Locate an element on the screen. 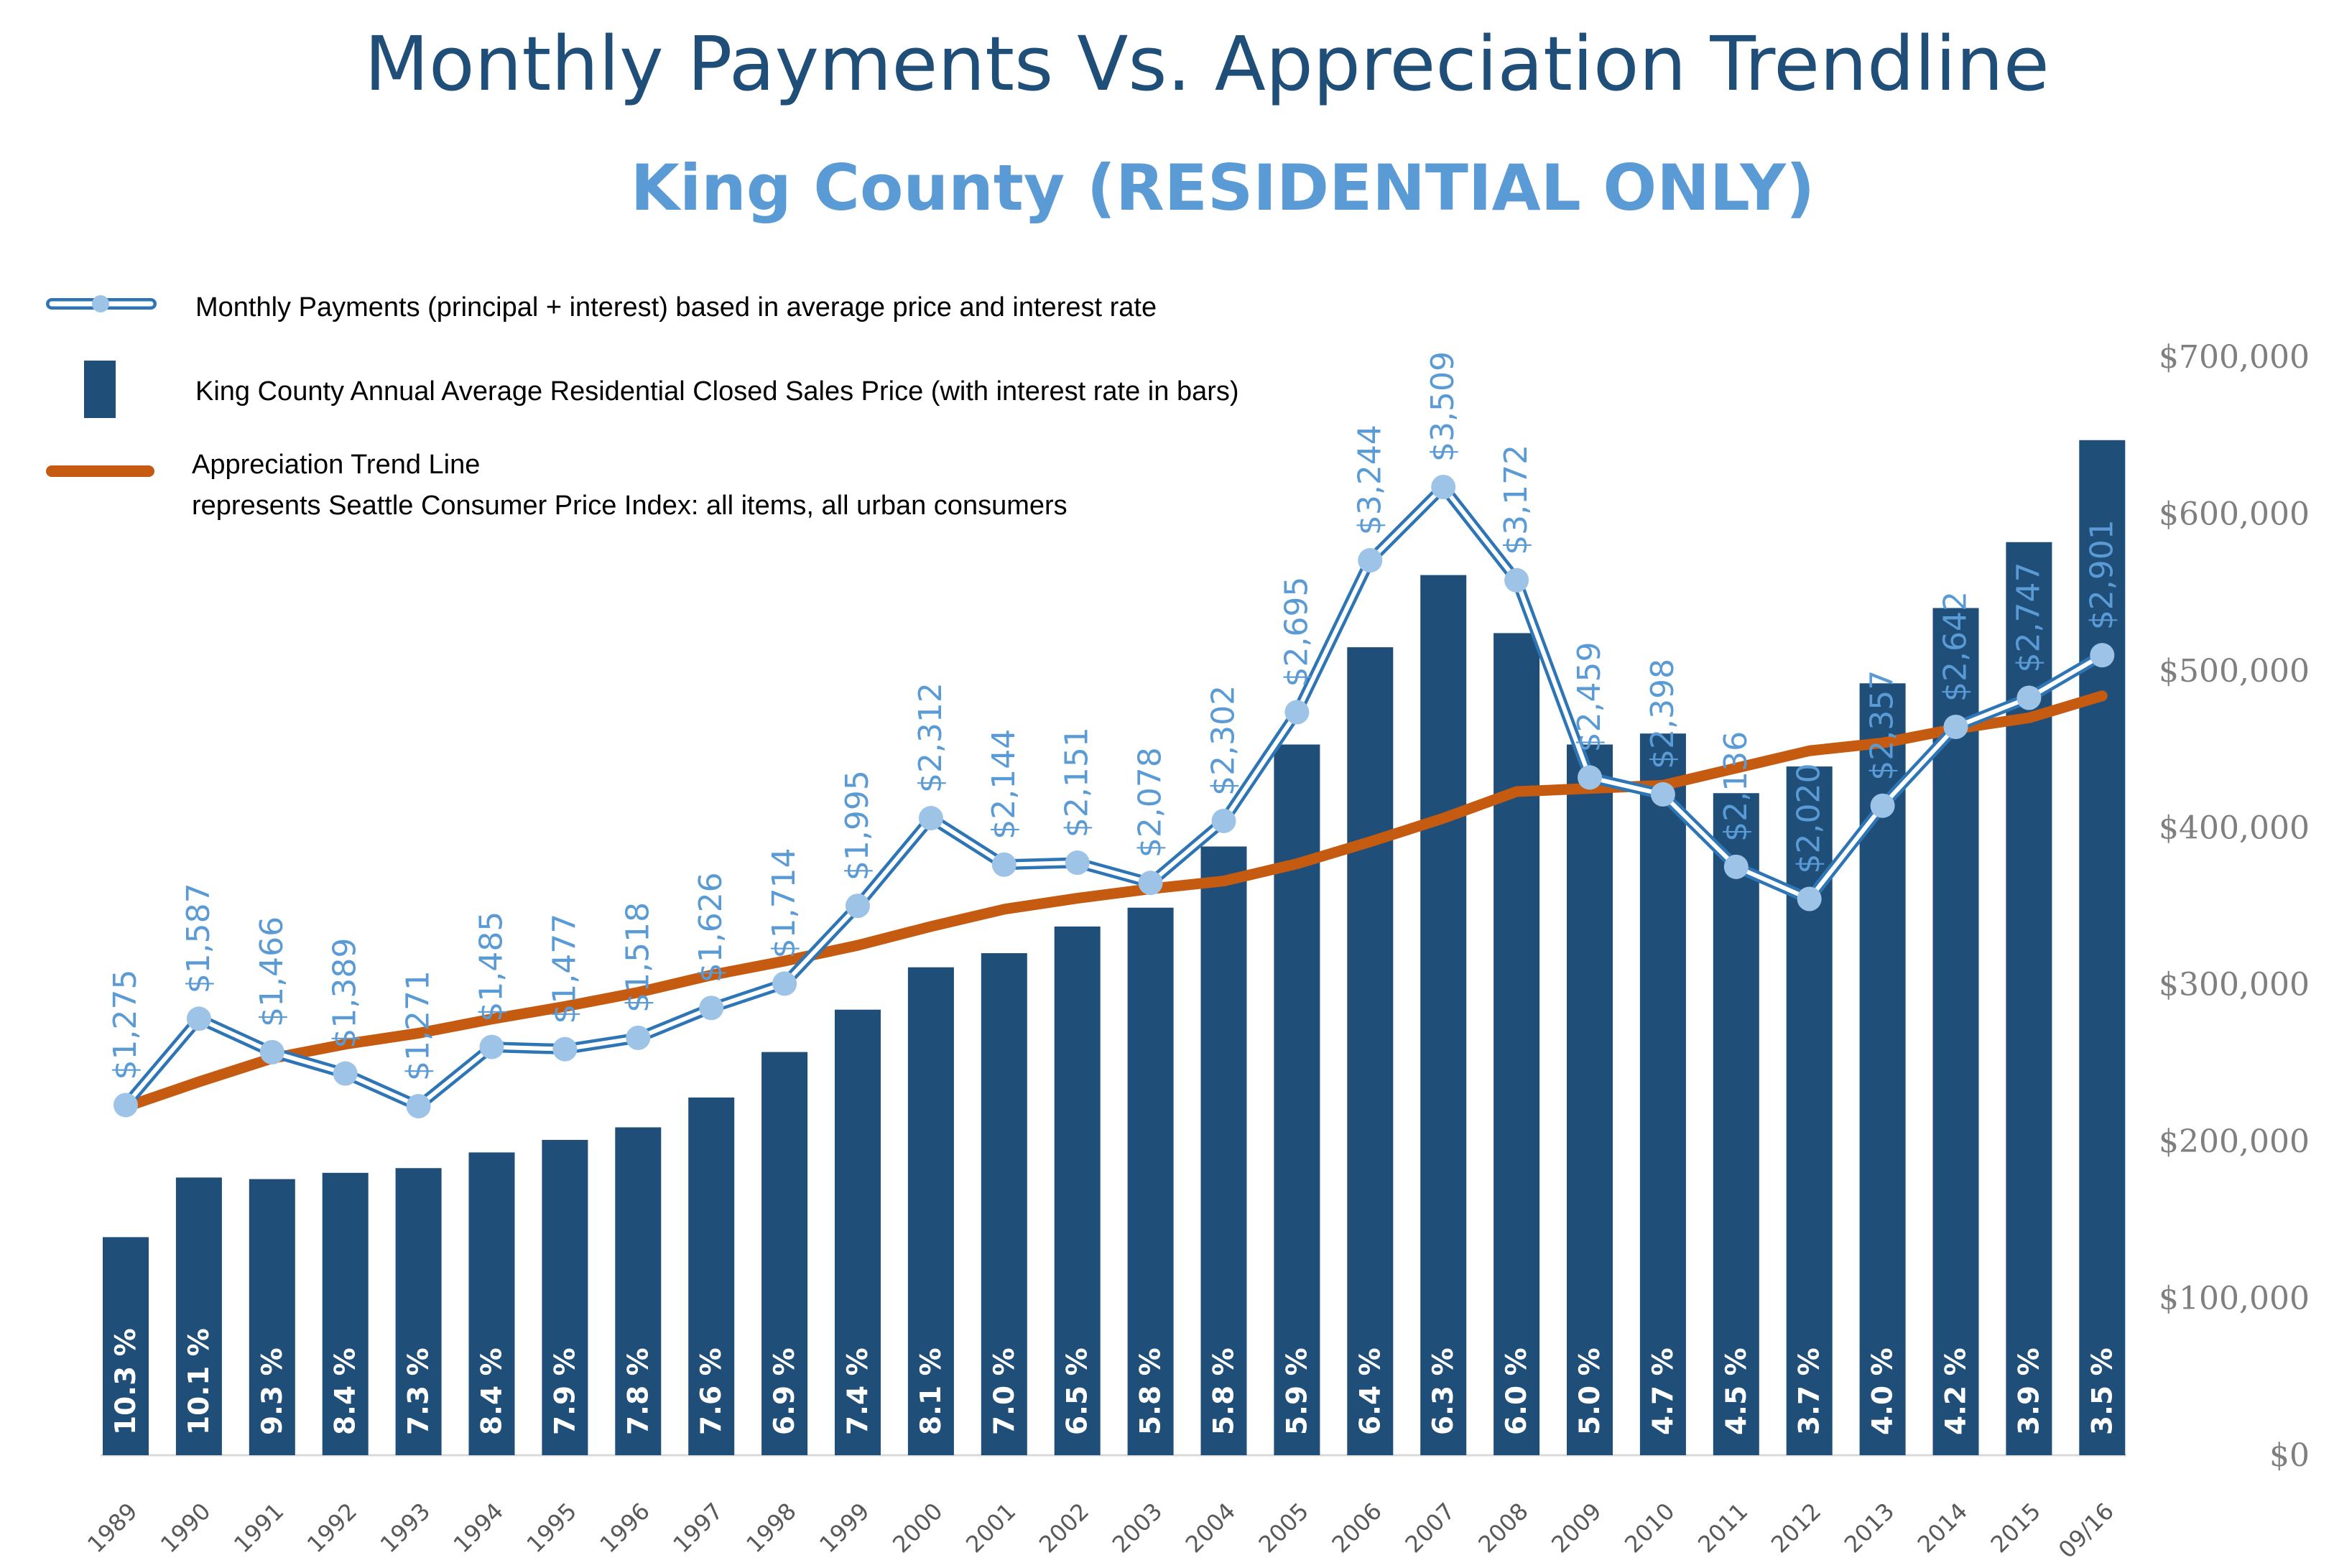 The image size is (2334, 1568). interest-rate-label: 7.8 % is located at coordinates (638, 1391).